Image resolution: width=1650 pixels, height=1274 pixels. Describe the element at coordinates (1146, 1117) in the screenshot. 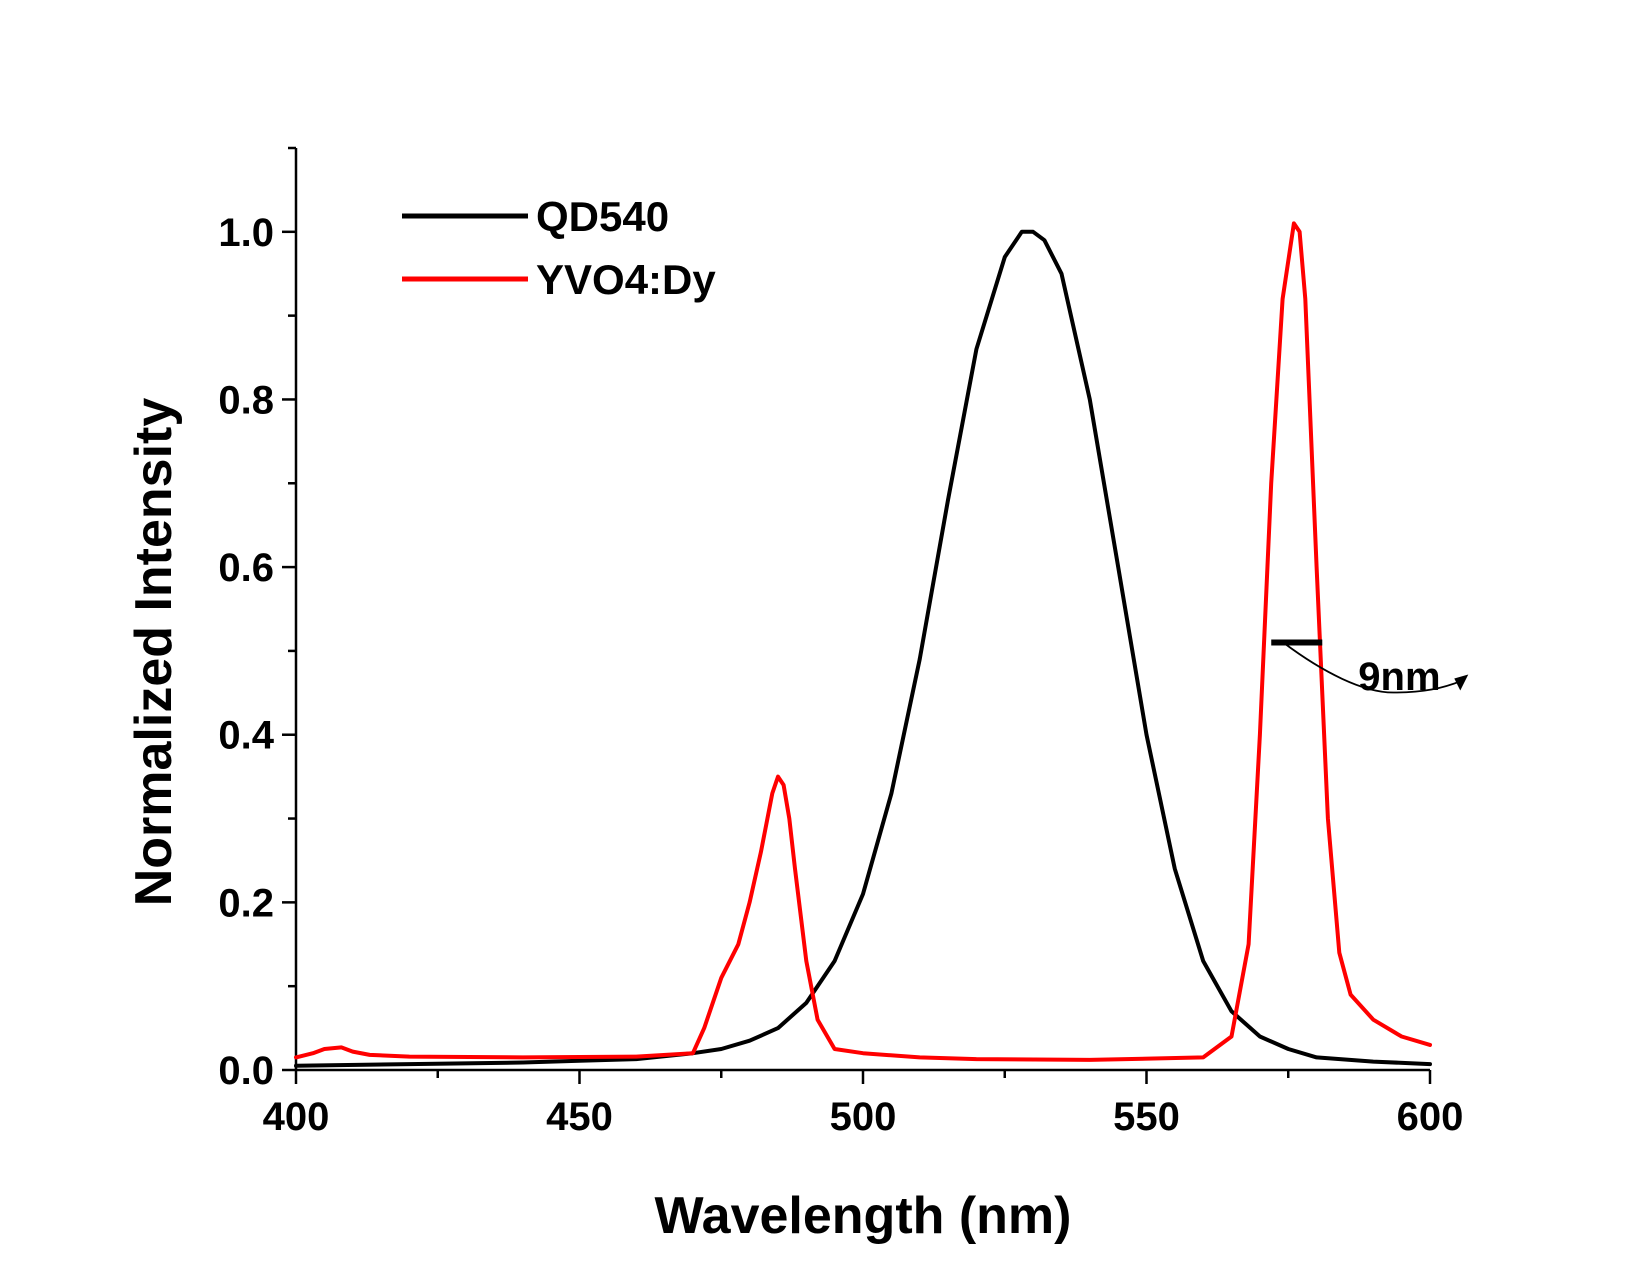

I see `x-tick-label: 550` at that location.